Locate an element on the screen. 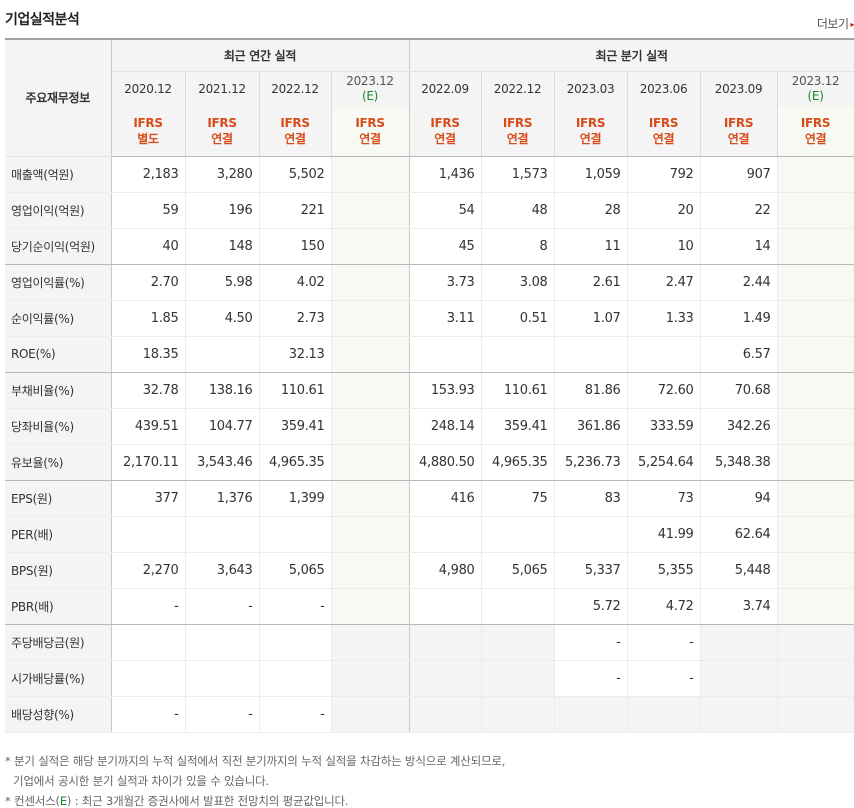  table-cell: 3.73 is located at coordinates (445, 282).